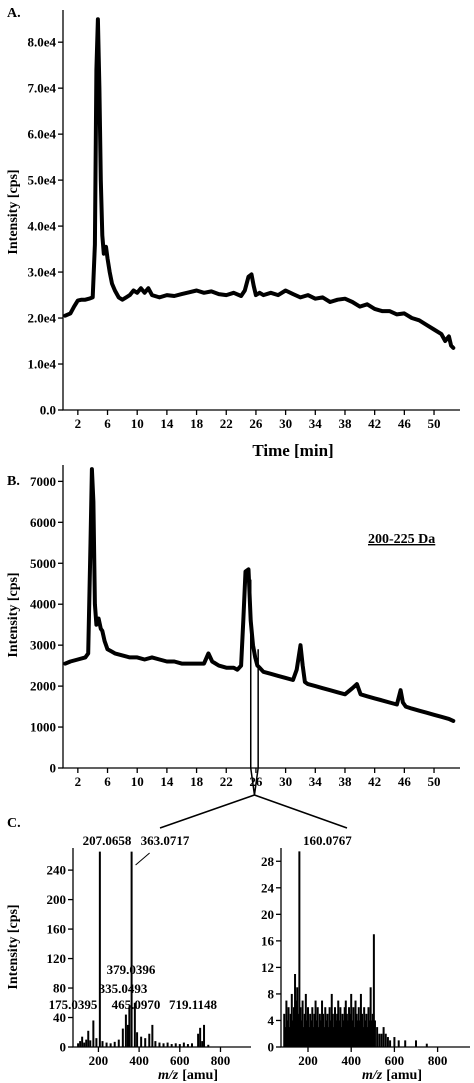  Describe the element at coordinates (253, 798) in the screenshot. I see `zoom-connector-lines` at that location.